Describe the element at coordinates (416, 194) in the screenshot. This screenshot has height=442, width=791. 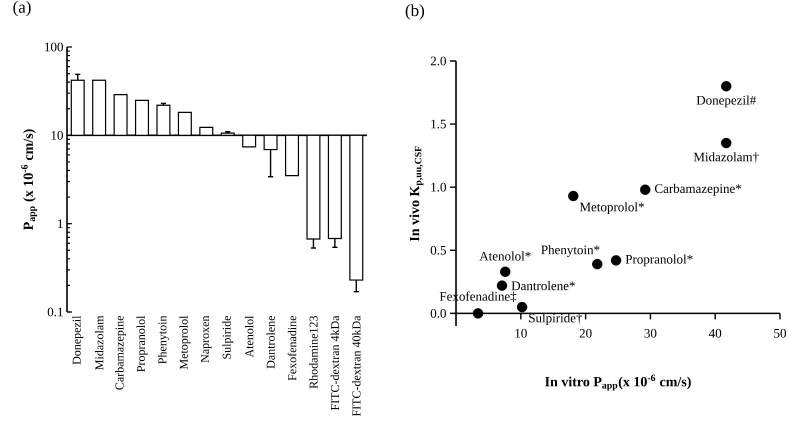
I see `y-axis-title: In vivo K$_{p,uu,CSF}$` at that location.